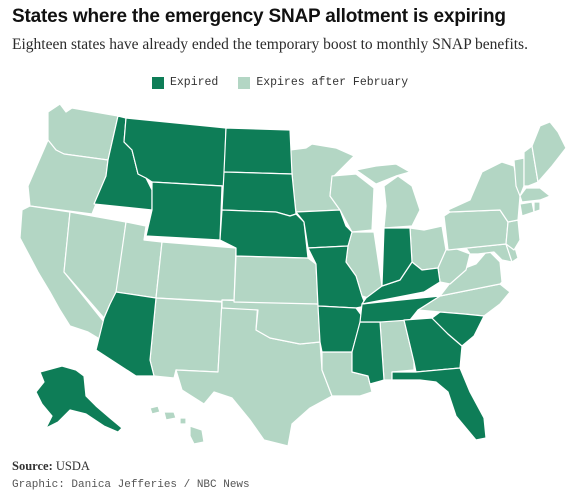 The image size is (579, 500). What do you see at coordinates (244, 82) in the screenshot?
I see `legend-swatch-later` at bounding box center [244, 82].